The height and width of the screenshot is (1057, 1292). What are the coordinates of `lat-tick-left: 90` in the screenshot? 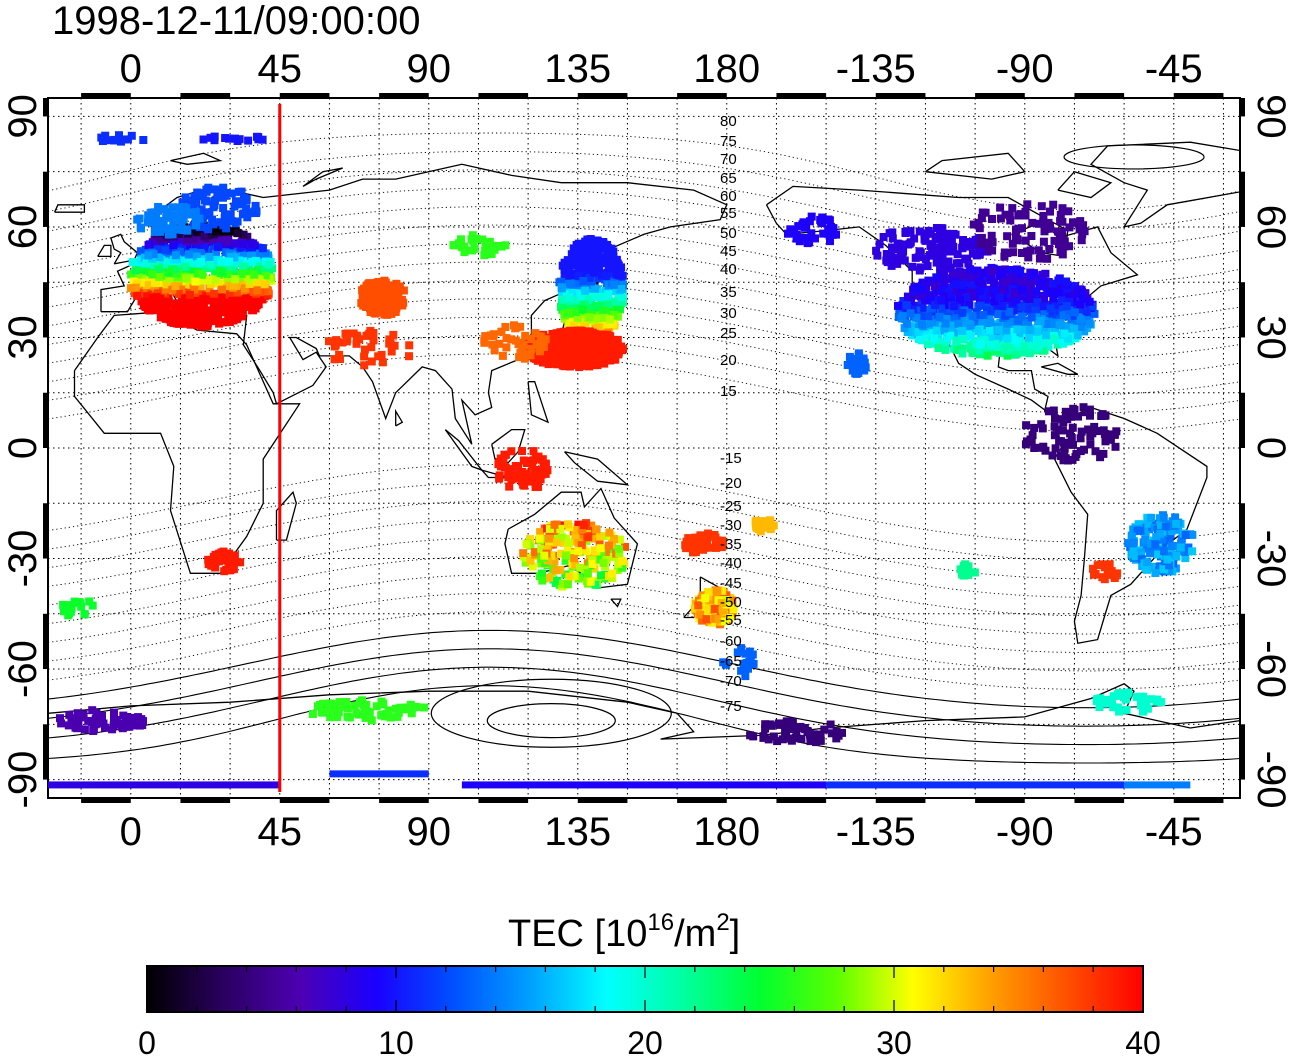 It's located at (23, 116).